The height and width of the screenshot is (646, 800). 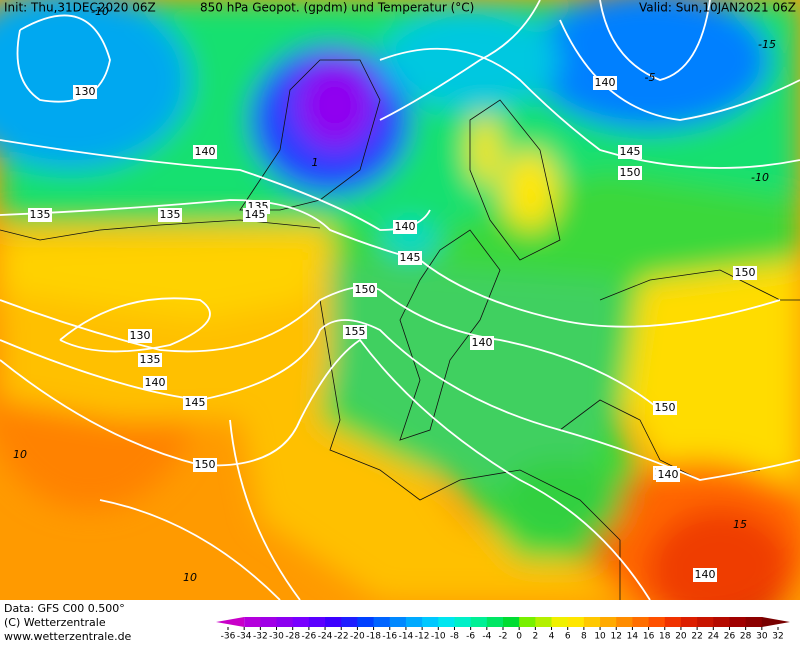 What do you see at coordinates (633, 637) in the screenshot?
I see `colorbar-label: 14` at bounding box center [633, 637].